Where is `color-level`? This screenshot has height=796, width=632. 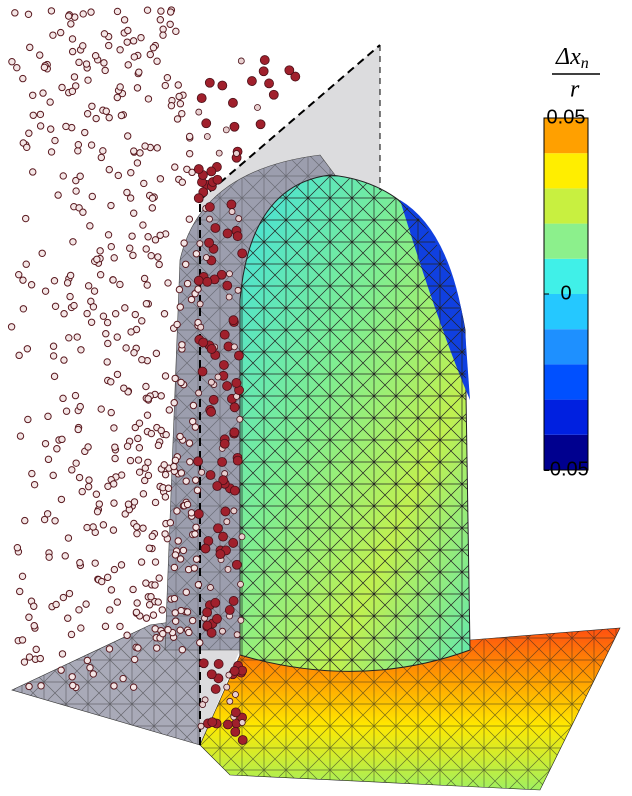
color-level is located at coordinates (566, 276).